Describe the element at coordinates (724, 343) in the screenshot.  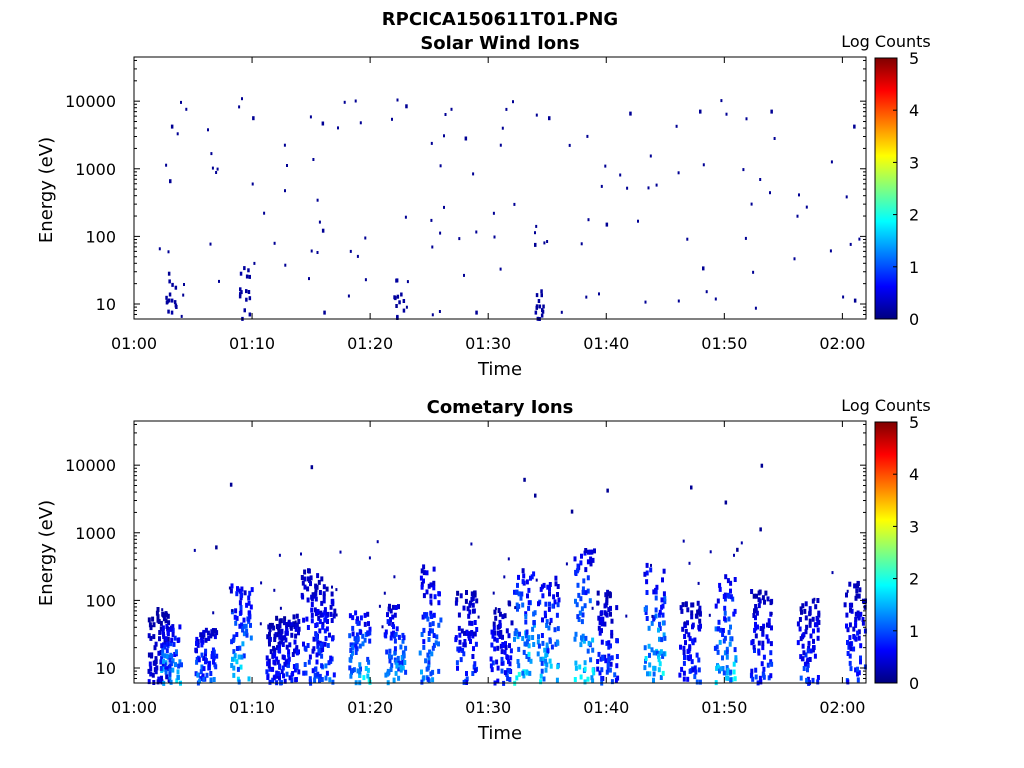
I see `solar-wind-x-tick-label: 01:50` at that location.